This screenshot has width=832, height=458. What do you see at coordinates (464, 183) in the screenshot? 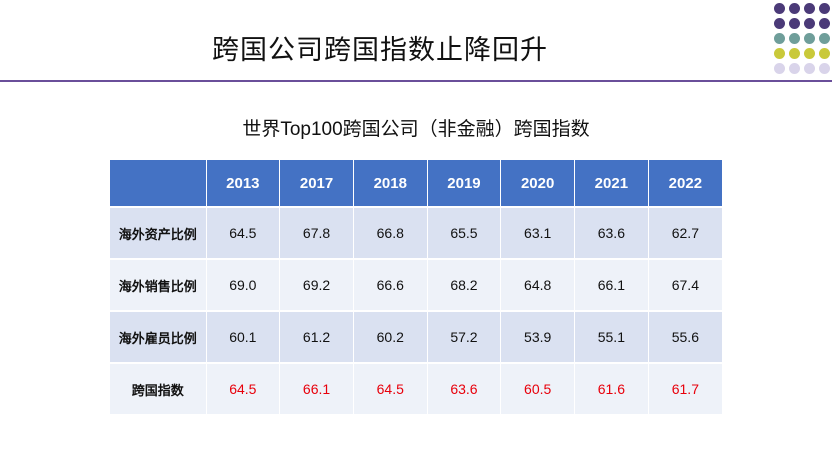
I see `header-year: 2019` at bounding box center [464, 183].